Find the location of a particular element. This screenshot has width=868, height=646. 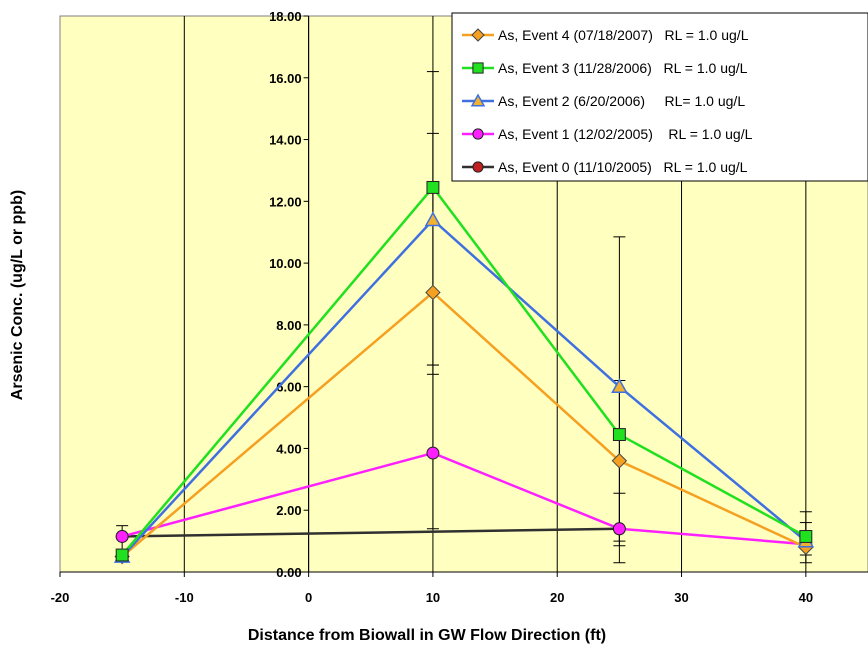

legend-label: As, Event 3 (11/28/2006) RL = 1.0 ug/L is located at coordinates (623, 68).